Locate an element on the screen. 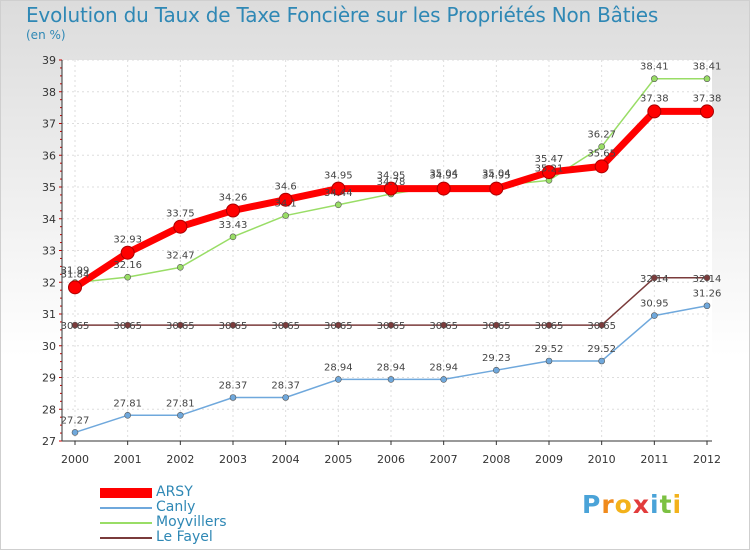 This screenshot has width=750, height=550. data-label-arsy: 32.93 is located at coordinates (127, 240).